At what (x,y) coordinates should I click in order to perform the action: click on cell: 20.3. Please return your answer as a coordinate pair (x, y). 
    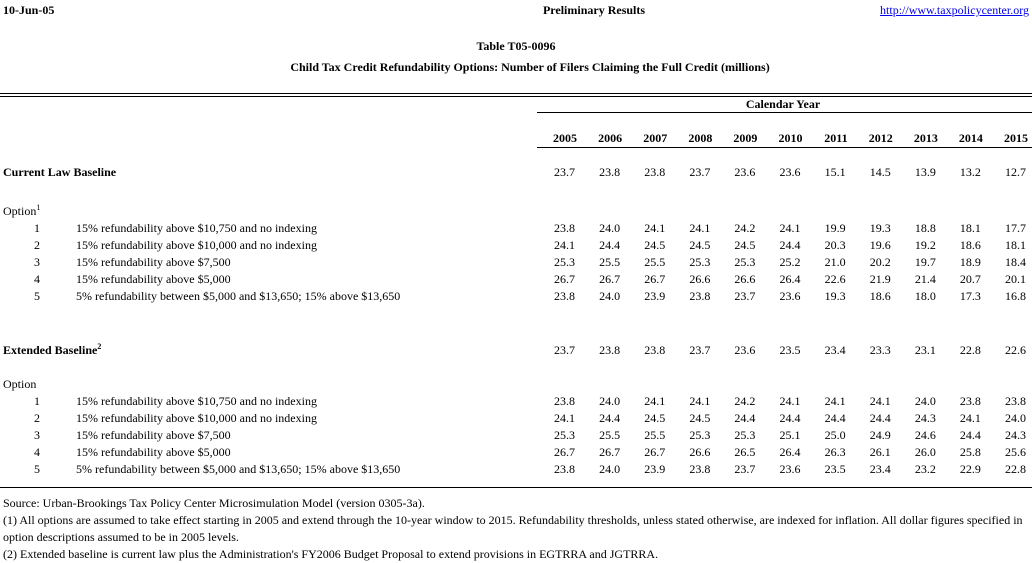
    Looking at the image, I should click on (835, 245).